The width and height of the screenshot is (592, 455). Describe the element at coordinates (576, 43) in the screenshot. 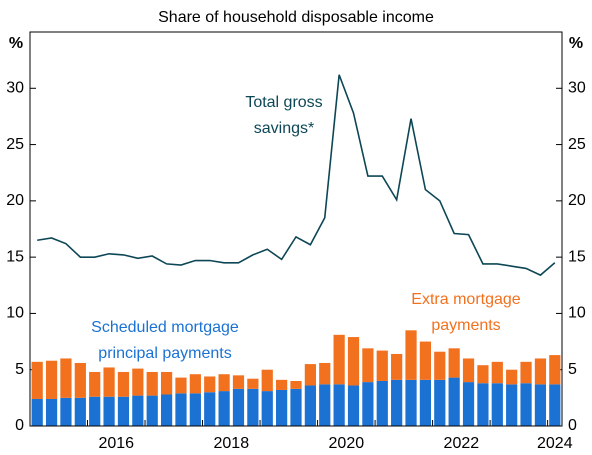

I see `y2-axis-label: %` at that location.